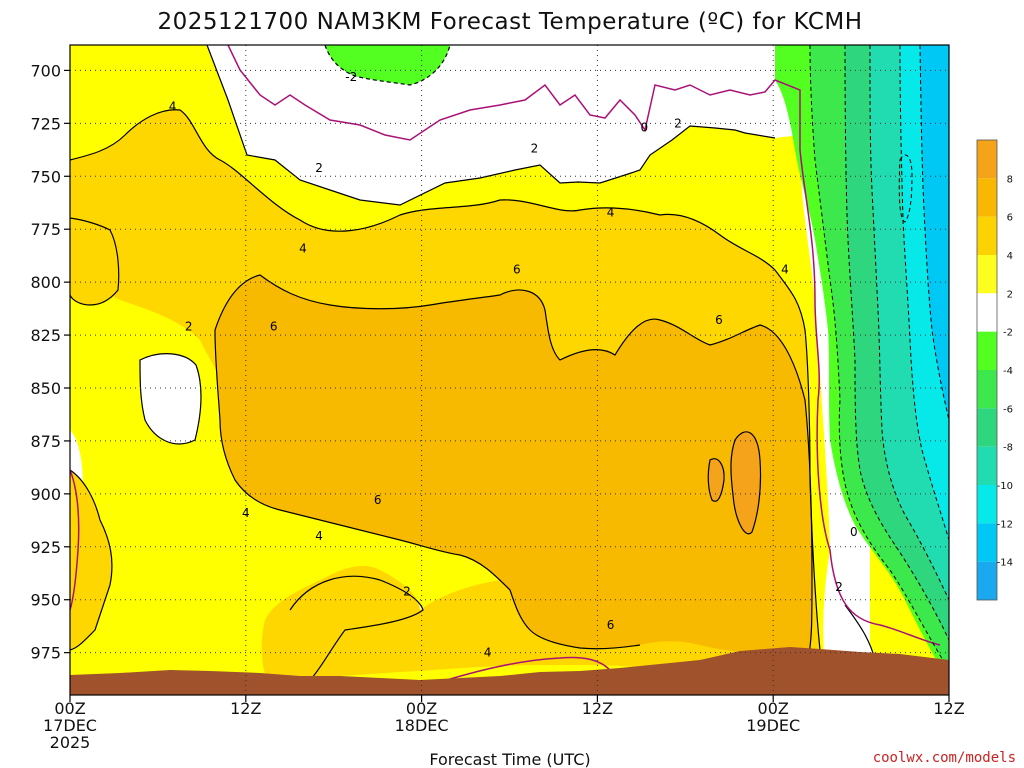  Describe the element at coordinates (45, 441) in the screenshot. I see `y-tick-label: 875` at that location.